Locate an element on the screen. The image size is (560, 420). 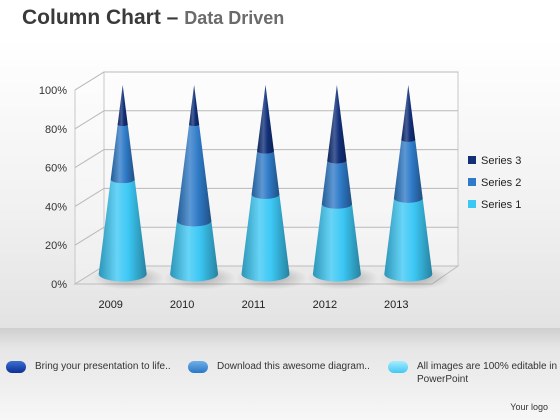
x-tick-label: 2009 is located at coordinates (110, 305).